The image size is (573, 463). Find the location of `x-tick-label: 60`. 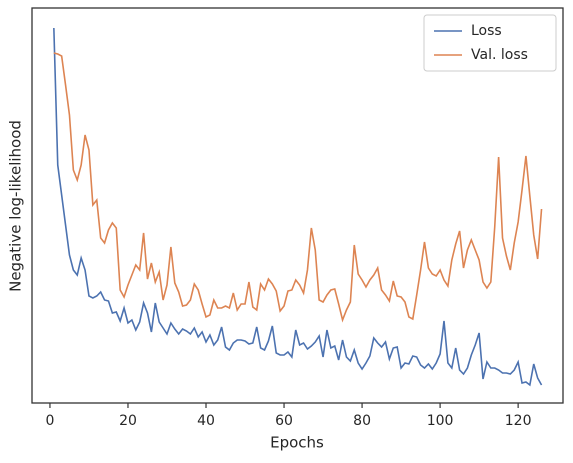

x-tick-label: 60 is located at coordinates (284, 421).